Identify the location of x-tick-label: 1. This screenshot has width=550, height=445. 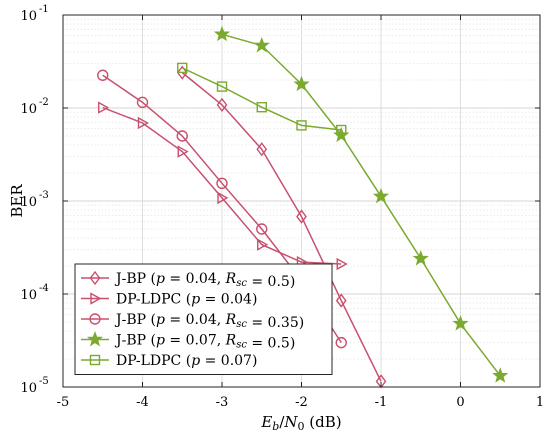
(540, 402).